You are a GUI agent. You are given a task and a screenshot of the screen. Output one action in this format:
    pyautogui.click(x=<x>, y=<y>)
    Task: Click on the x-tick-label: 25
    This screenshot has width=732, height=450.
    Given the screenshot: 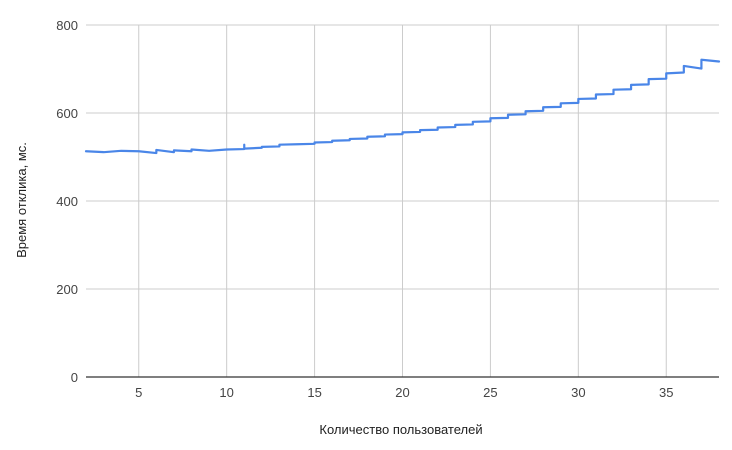 What is the action you would take?
    pyautogui.click(x=490, y=392)
    